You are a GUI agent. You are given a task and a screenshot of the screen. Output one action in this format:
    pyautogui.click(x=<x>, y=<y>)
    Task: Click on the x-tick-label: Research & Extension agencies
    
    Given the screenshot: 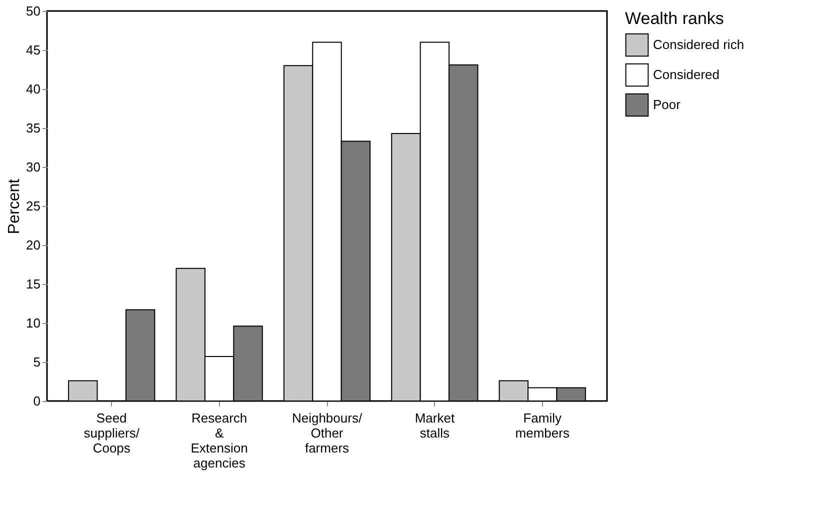 What is the action you would take?
    pyautogui.click(x=219, y=440)
    